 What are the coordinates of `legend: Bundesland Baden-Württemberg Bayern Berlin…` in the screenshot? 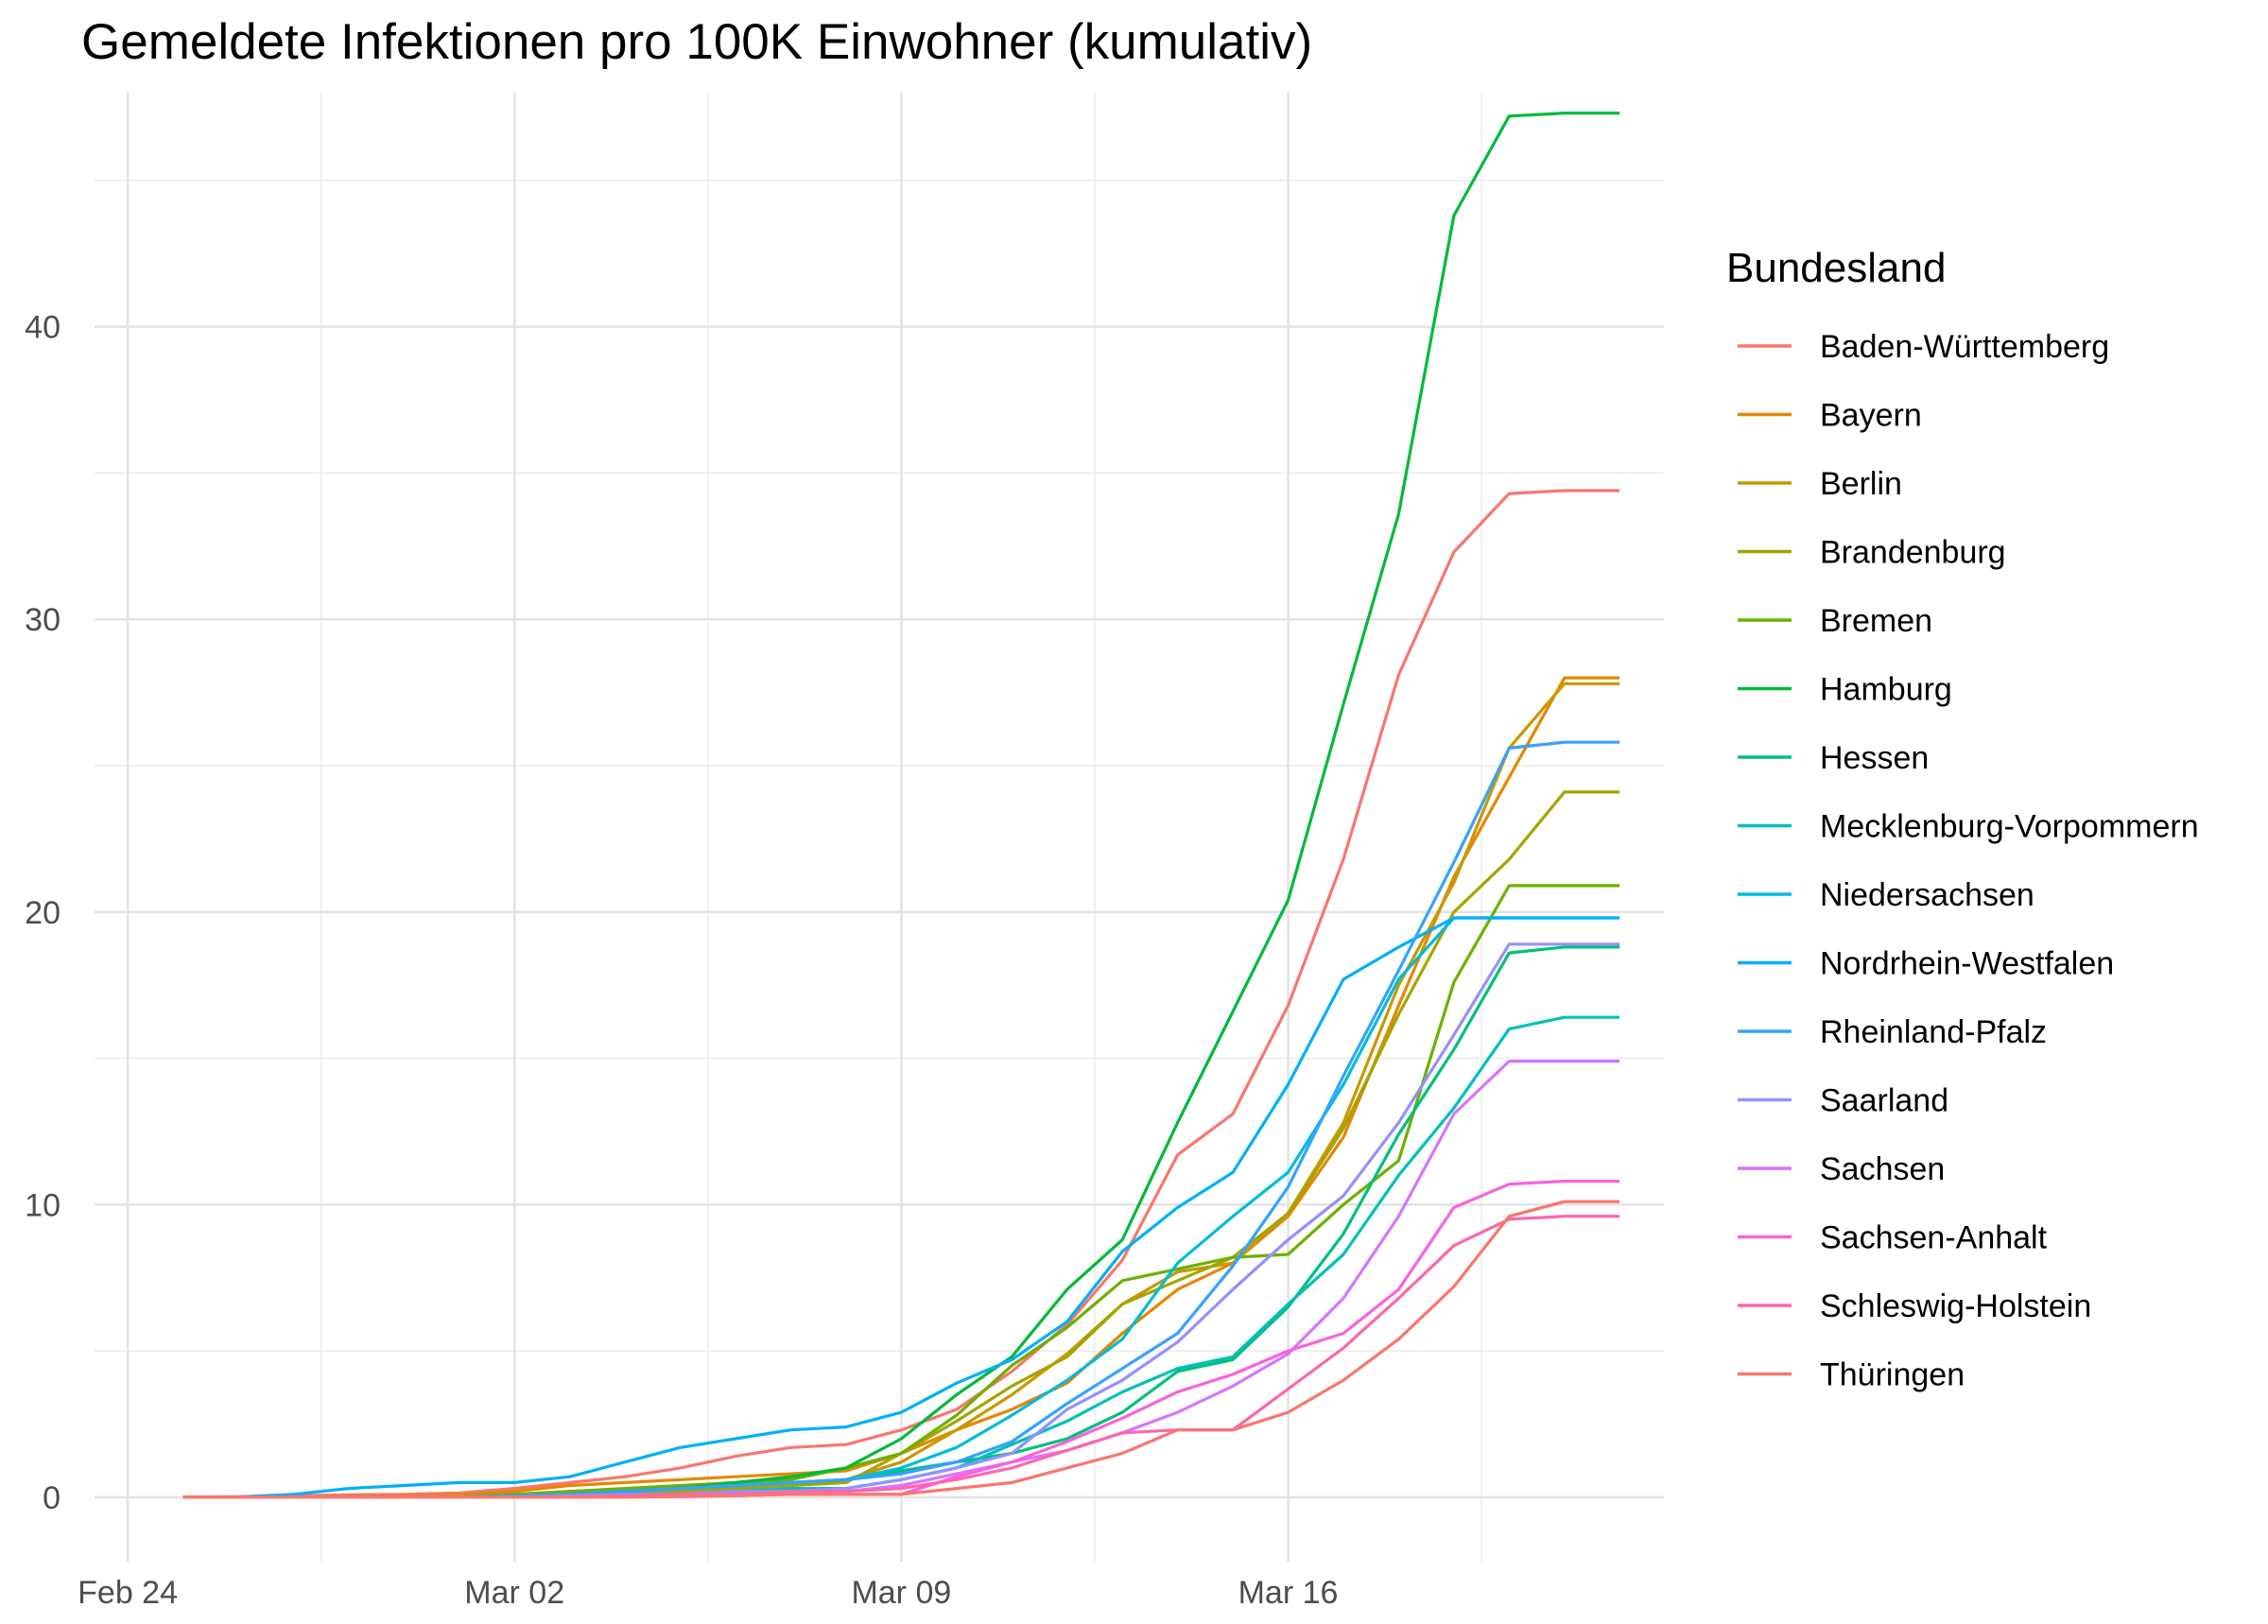 It's located at (1963, 819).